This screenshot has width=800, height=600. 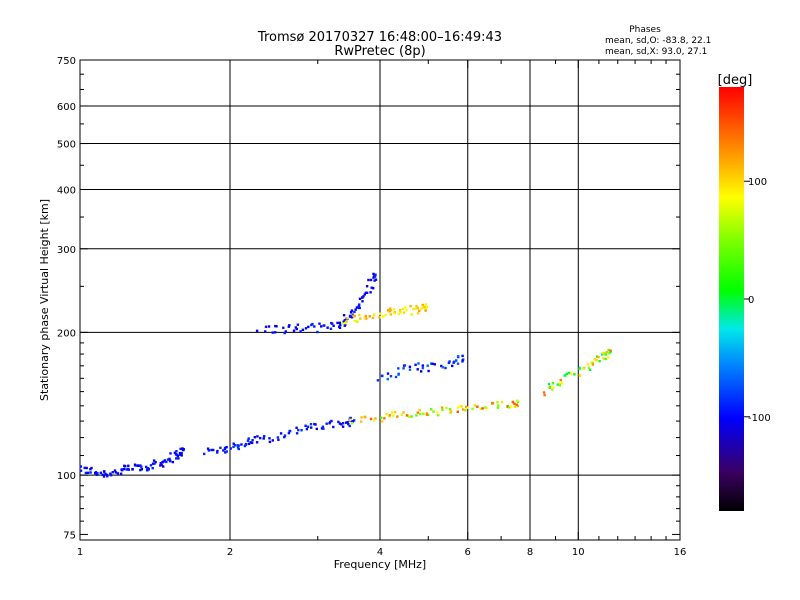 What do you see at coordinates (468, 552) in the screenshot?
I see `x-tick-label: 6` at bounding box center [468, 552].